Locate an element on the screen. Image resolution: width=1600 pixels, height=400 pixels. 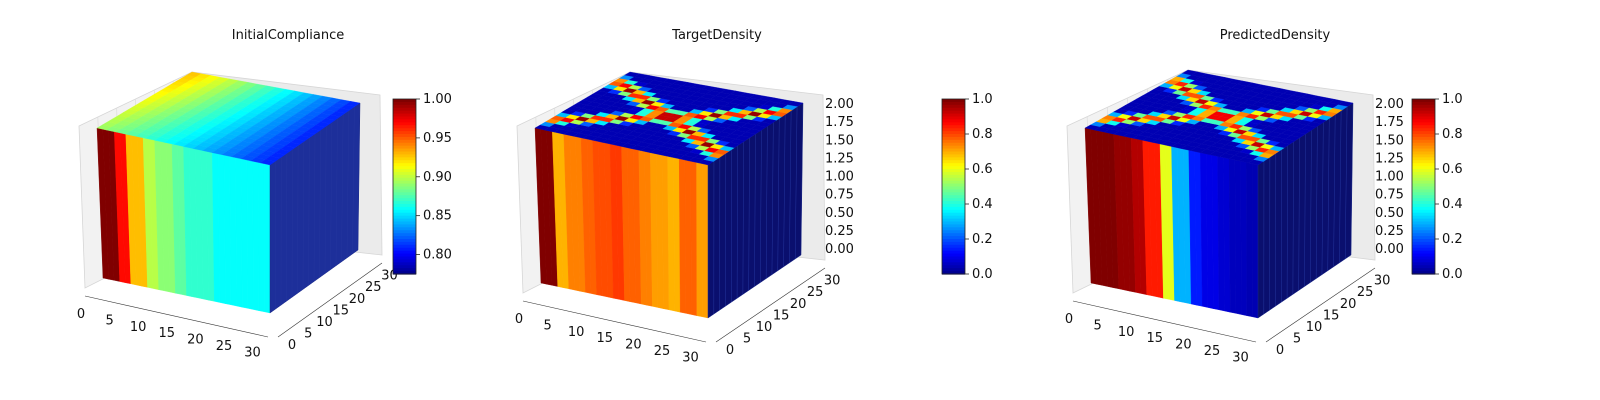
panel-1-z-tick-label: 0.75 is located at coordinates (839, 195).